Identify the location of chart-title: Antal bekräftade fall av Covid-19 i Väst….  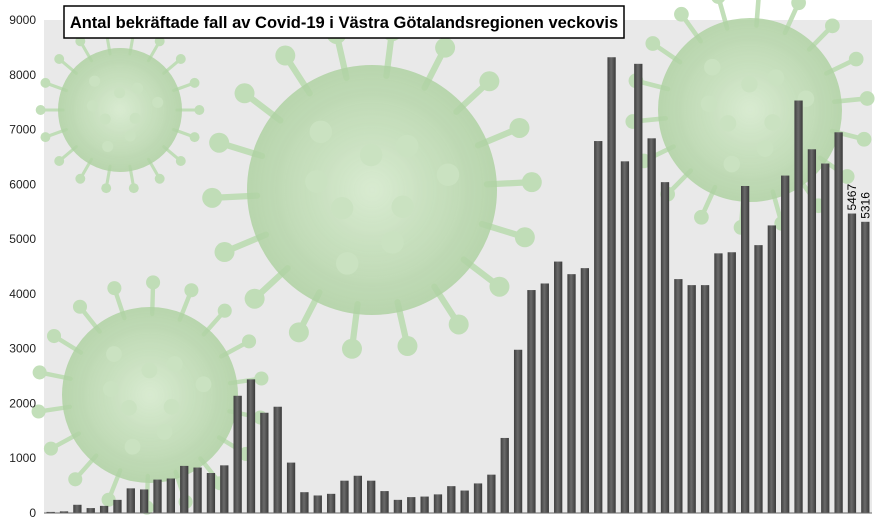
(344, 23).